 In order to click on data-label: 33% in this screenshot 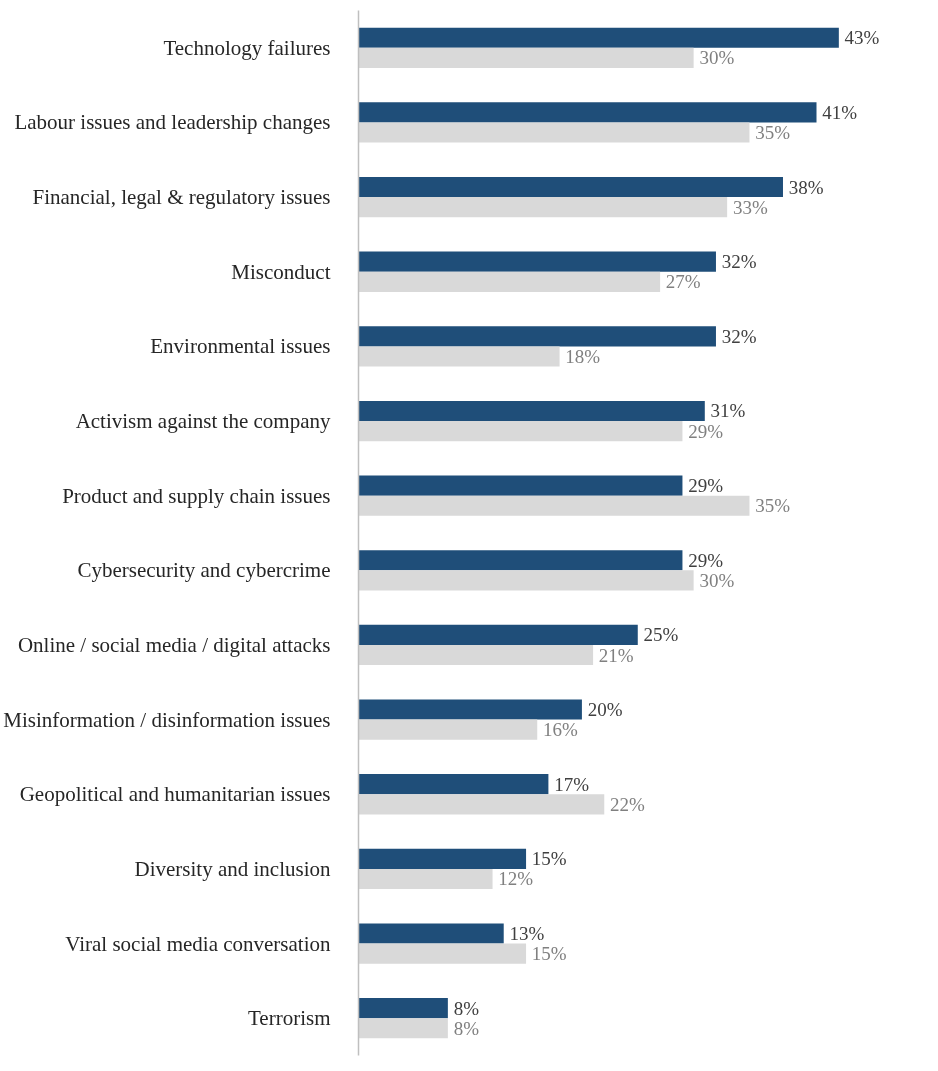, I will do `click(750, 207)`.